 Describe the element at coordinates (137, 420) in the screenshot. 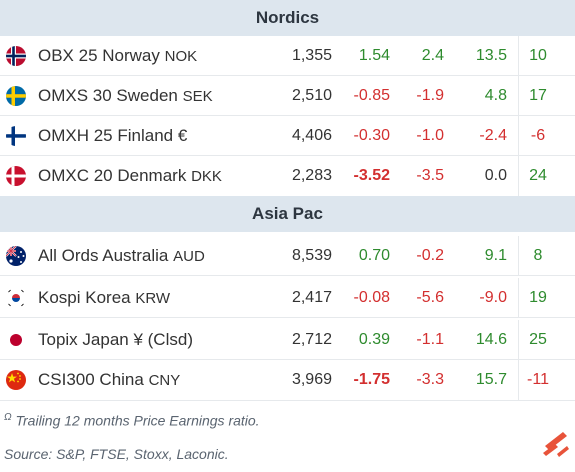

I see `footnote-text: Trailing 12 months Price Earnings ratio.` at that location.